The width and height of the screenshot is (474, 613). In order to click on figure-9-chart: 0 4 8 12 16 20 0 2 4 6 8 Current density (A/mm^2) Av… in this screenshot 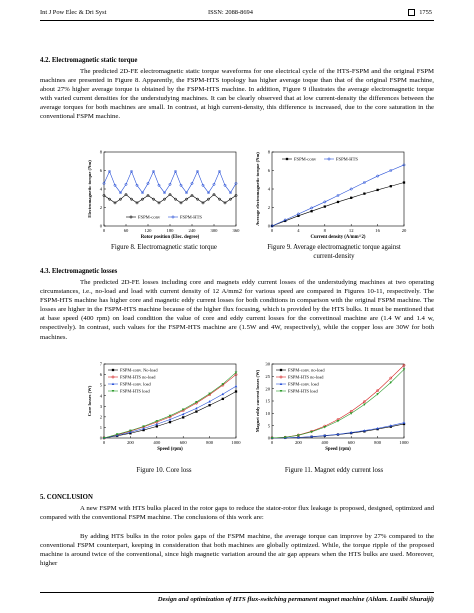, I will do `click(331, 195)`.